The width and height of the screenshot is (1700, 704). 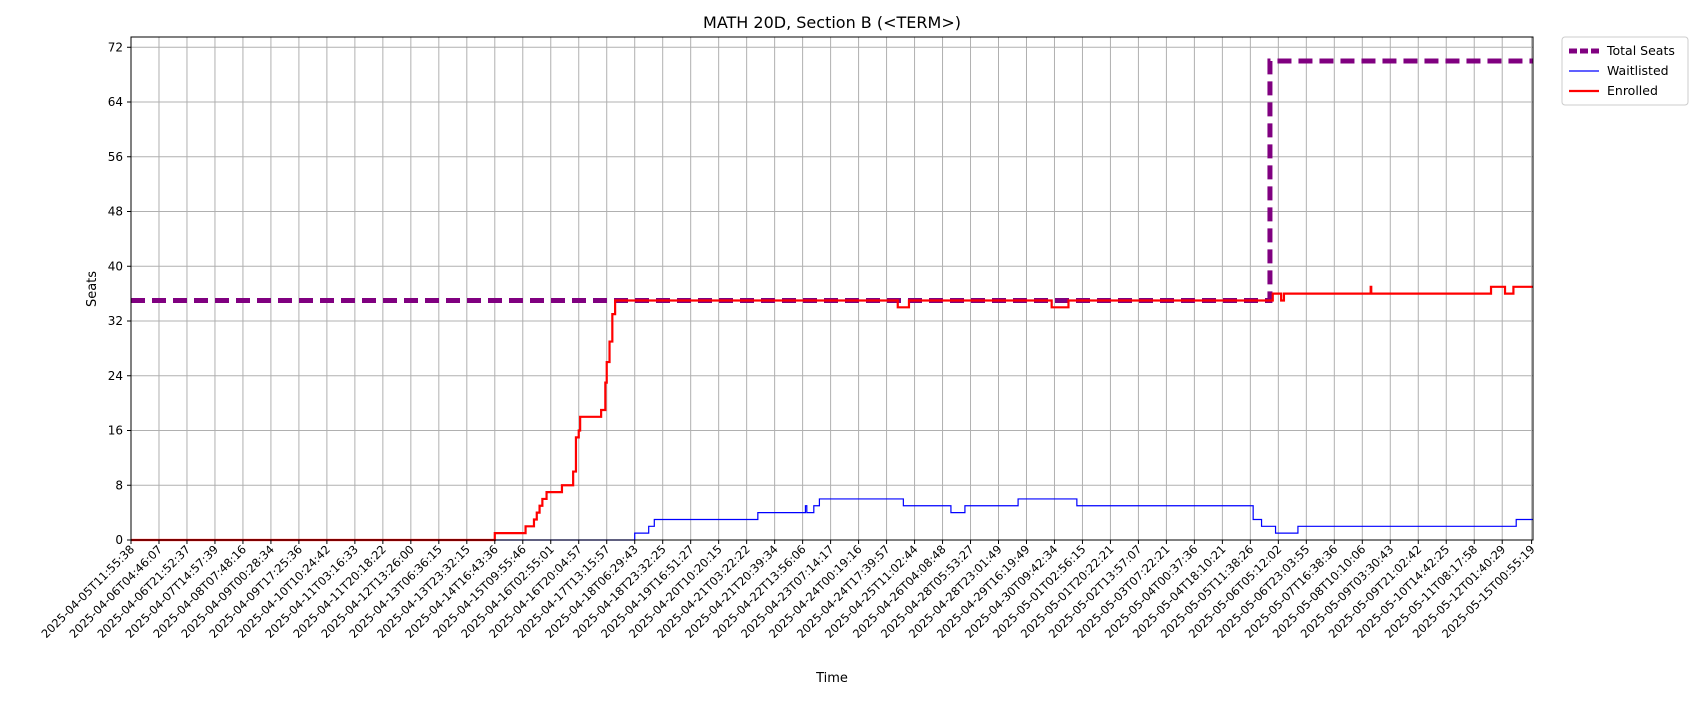 I want to click on y-tick-label: 48, so click(x=115, y=212).